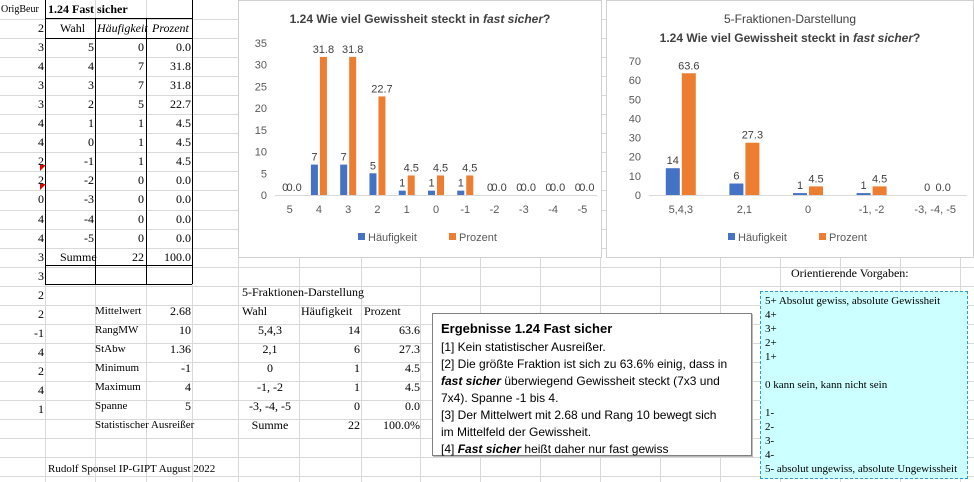 This screenshot has height=482, width=974. I want to click on stat-value: 5, so click(188, 406).